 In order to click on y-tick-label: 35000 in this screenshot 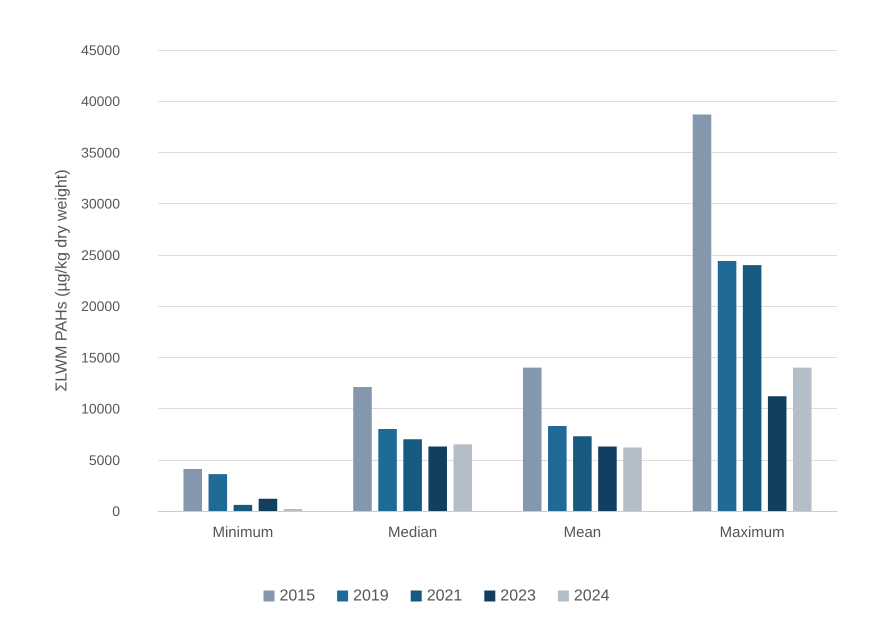, I will do `click(100, 152)`.